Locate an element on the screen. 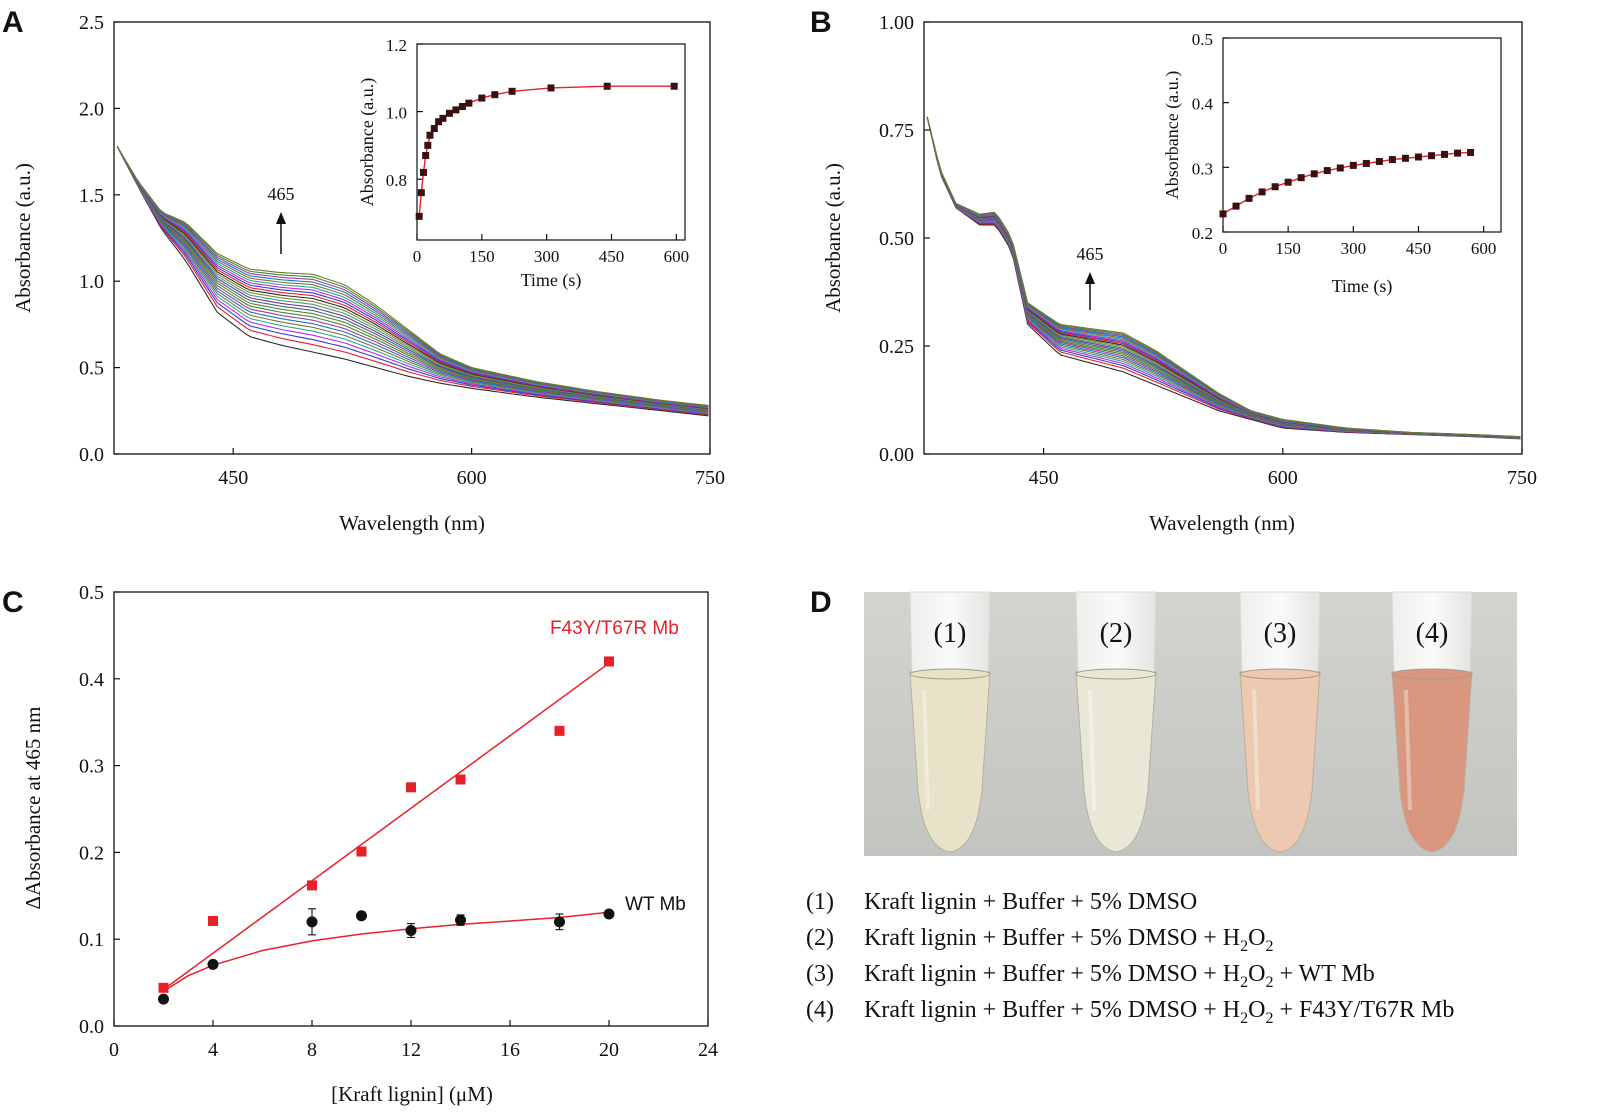 Image resolution: width=1617 pixels, height=1117 pixels. panel-a-inset-ytick-label: 0.8 is located at coordinates (396, 180).